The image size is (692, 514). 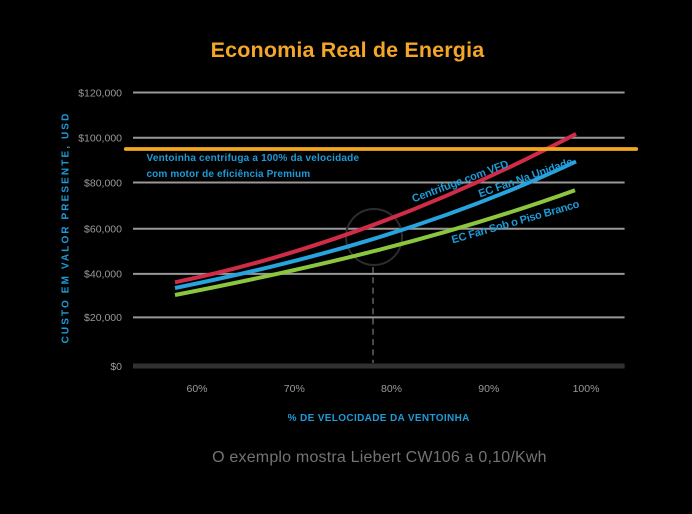 I want to click on svg-text: $80,000, so click(x=103, y=183).